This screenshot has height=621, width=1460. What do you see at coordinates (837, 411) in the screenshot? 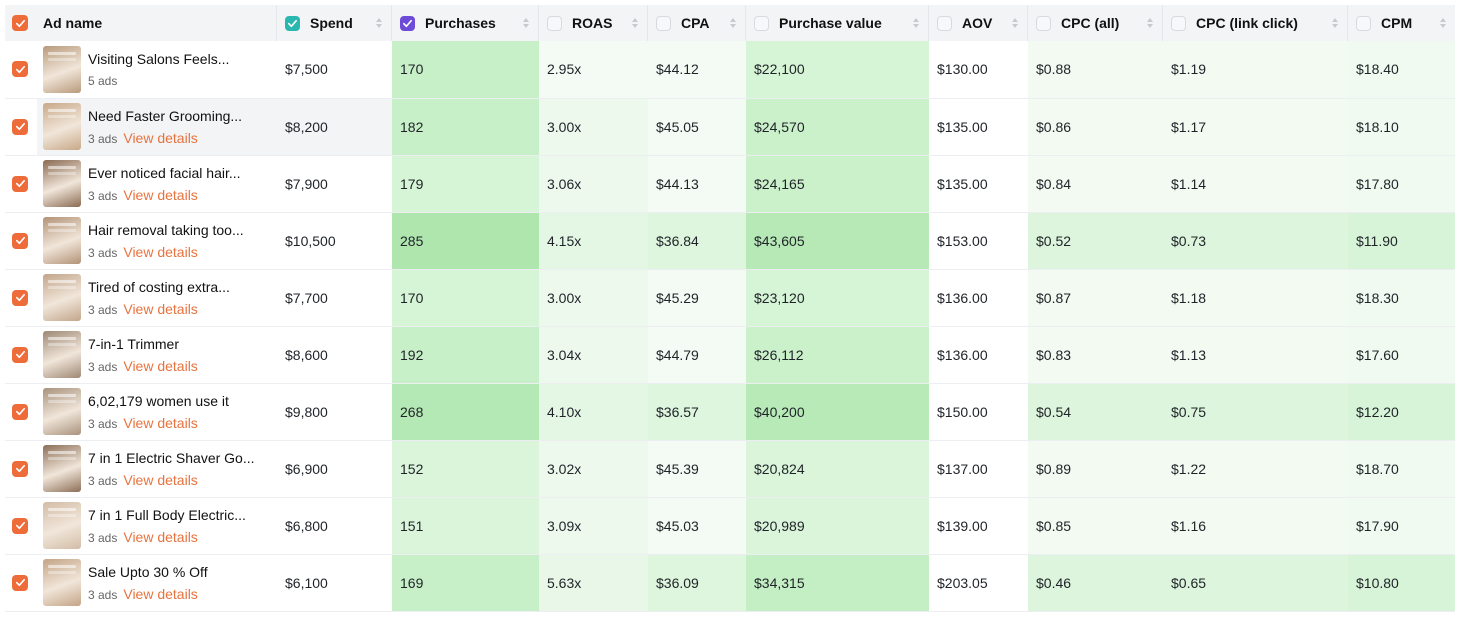
I see `purchase-value-cell: $40,200` at bounding box center [837, 411].